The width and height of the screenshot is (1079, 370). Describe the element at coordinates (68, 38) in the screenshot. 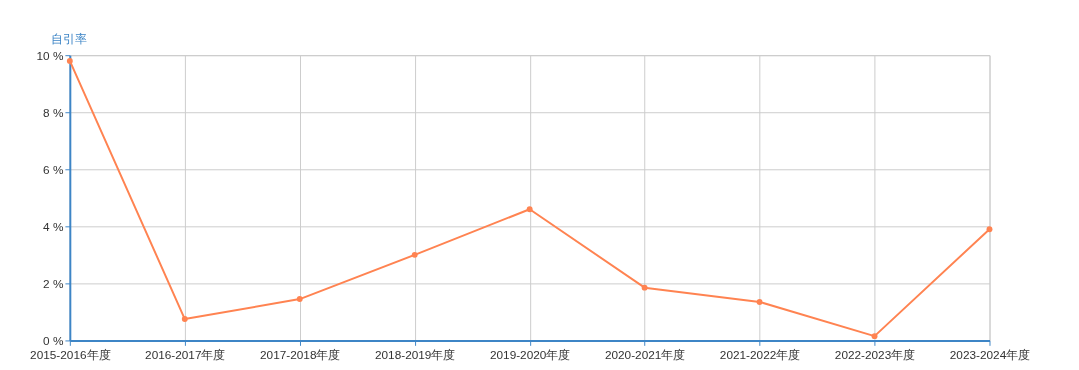

I see `y-axis-title: 自引率` at that location.